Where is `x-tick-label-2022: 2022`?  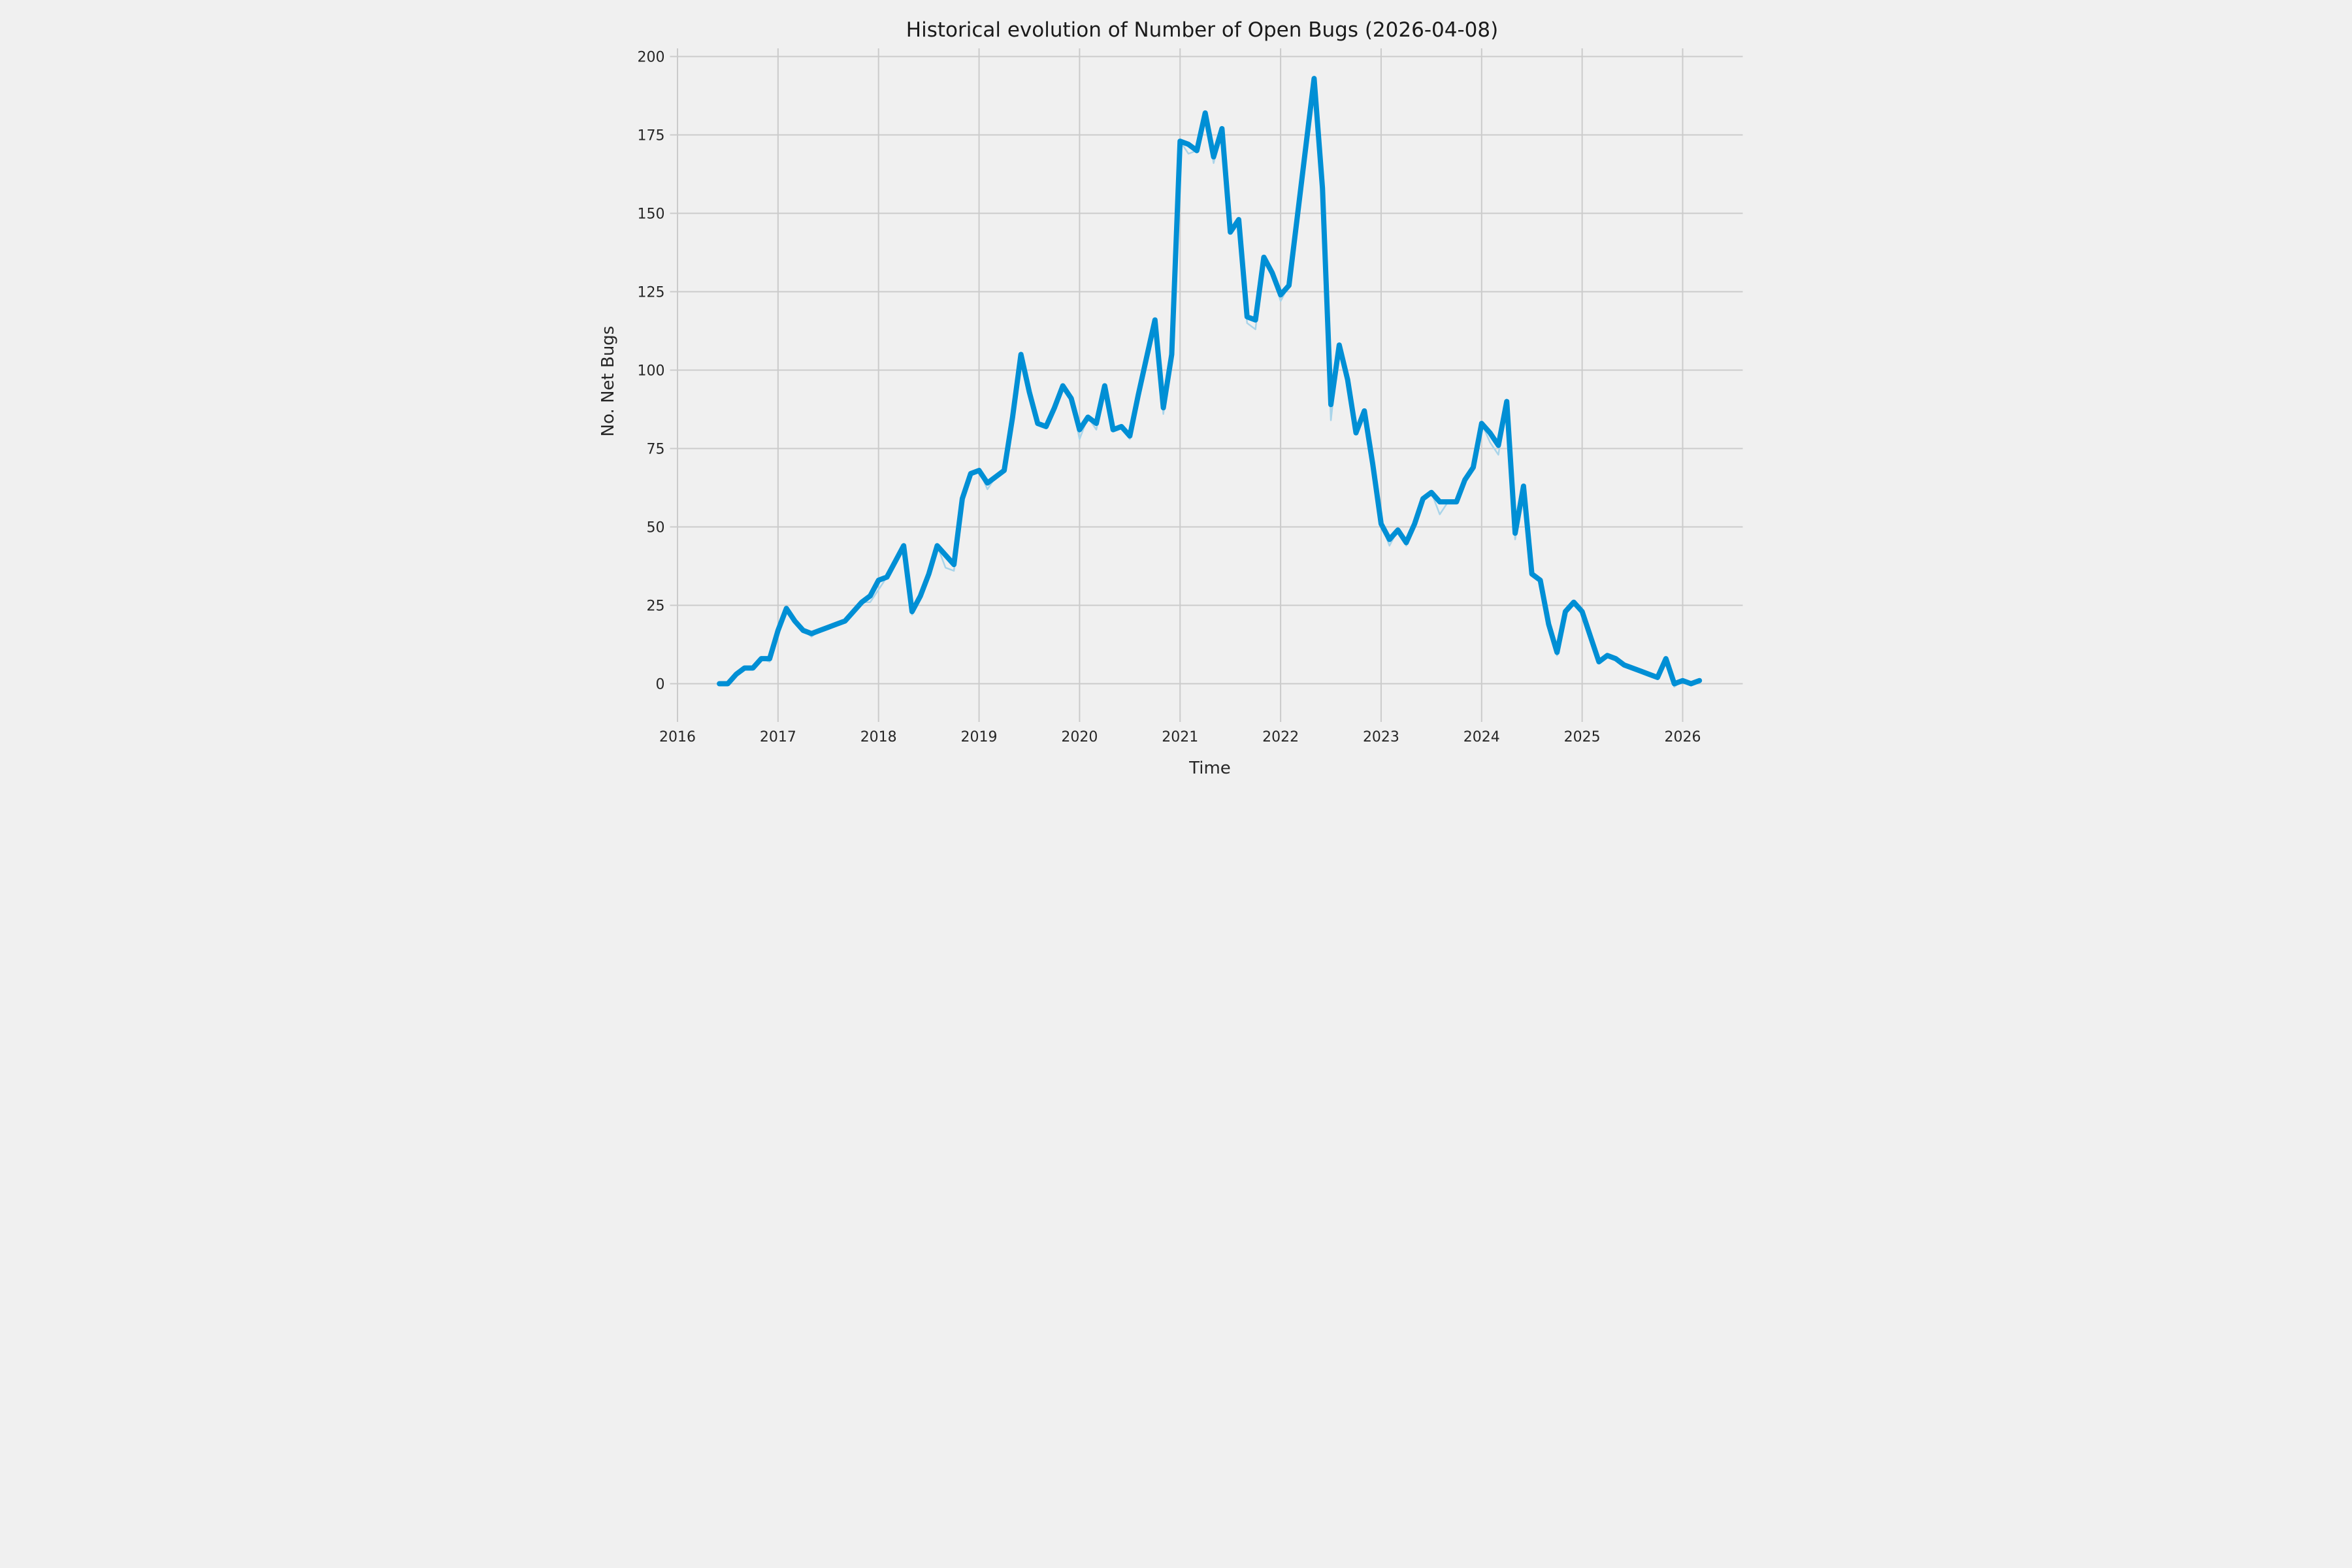
x-tick-label-2022: 2022 is located at coordinates (1280, 737).